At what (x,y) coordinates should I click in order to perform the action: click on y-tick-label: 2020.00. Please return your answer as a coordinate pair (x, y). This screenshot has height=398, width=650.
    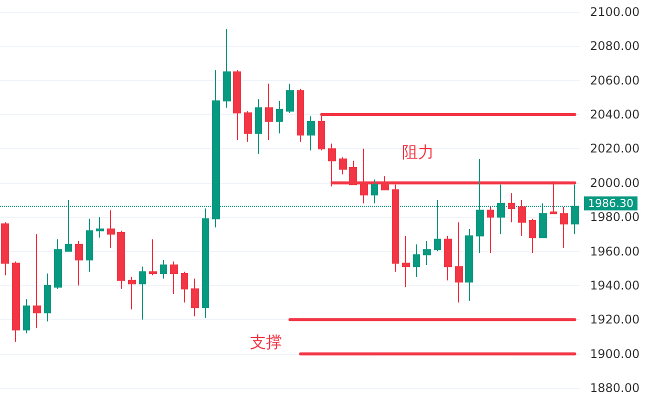
    Looking at the image, I should click on (615, 149).